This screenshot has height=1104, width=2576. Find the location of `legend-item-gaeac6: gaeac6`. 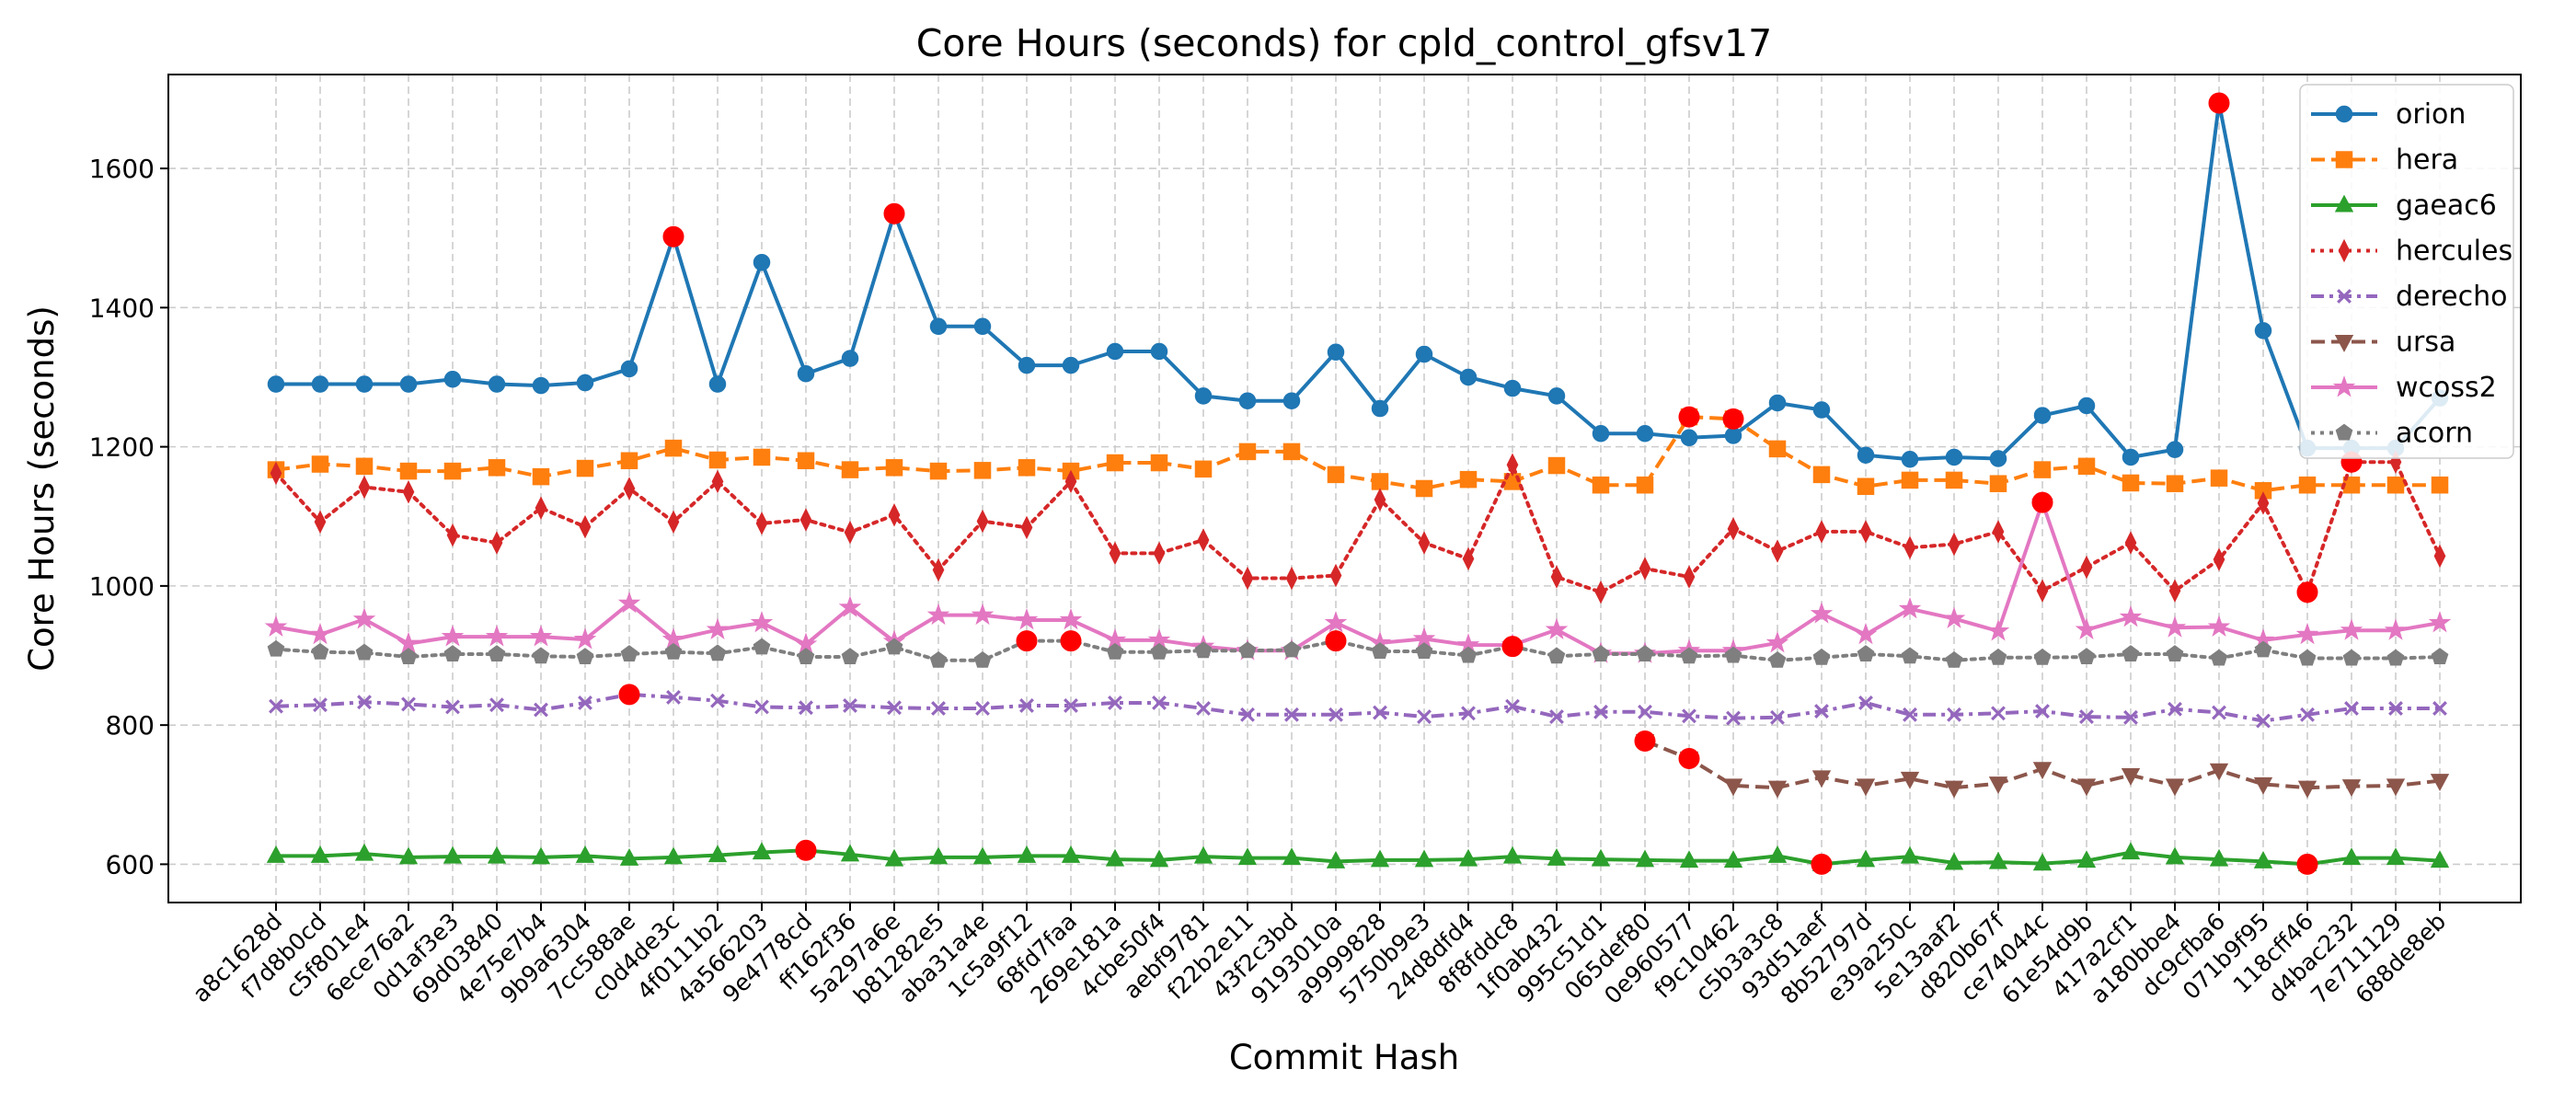

legend-item-gaeac6: gaeac6 is located at coordinates (2404, 206).